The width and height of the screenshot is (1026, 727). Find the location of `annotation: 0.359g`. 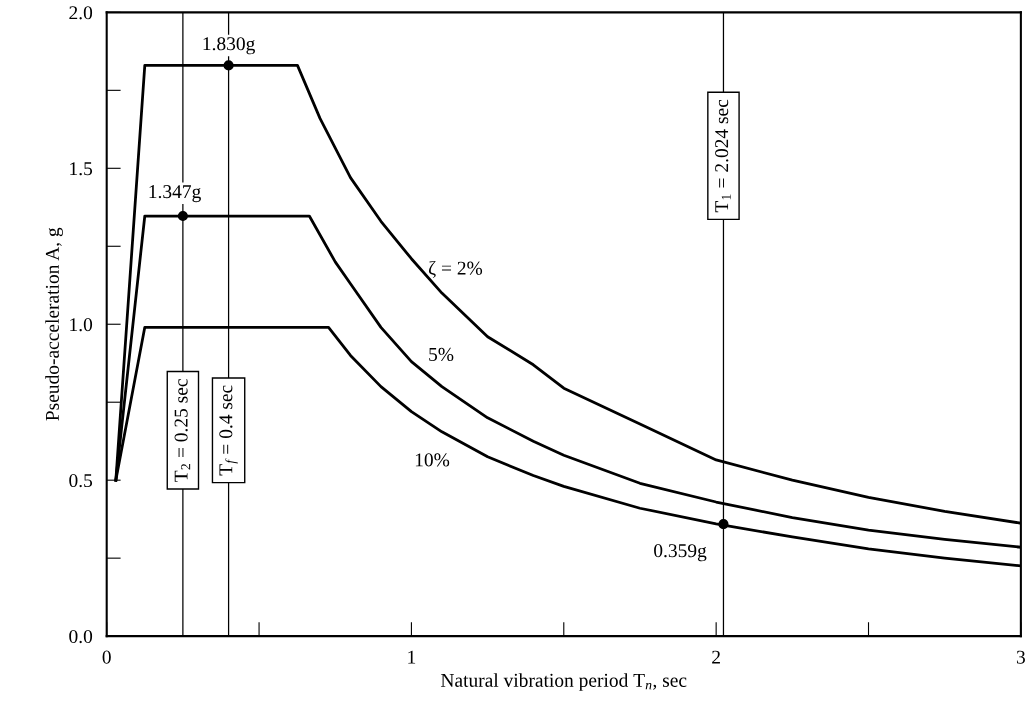

annotation: 0.359g is located at coordinates (680, 553).